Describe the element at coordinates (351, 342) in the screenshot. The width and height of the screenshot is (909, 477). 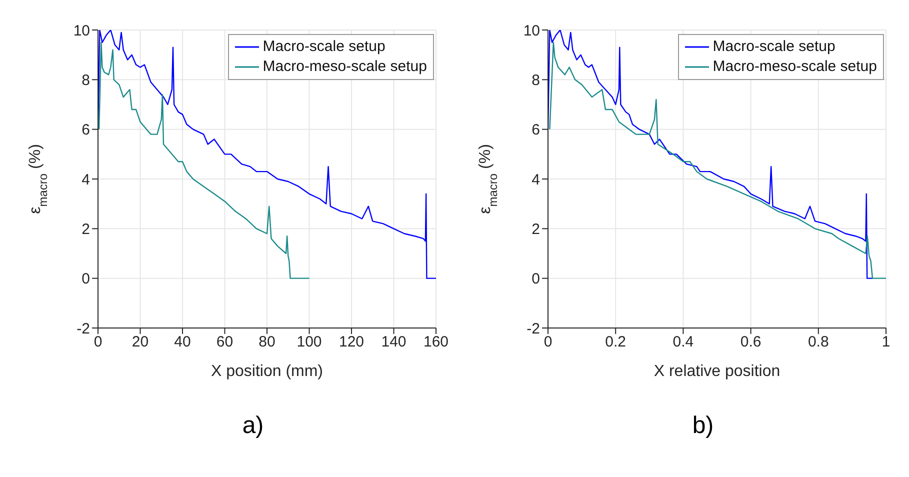
I see `x-tick-label: 120` at that location.